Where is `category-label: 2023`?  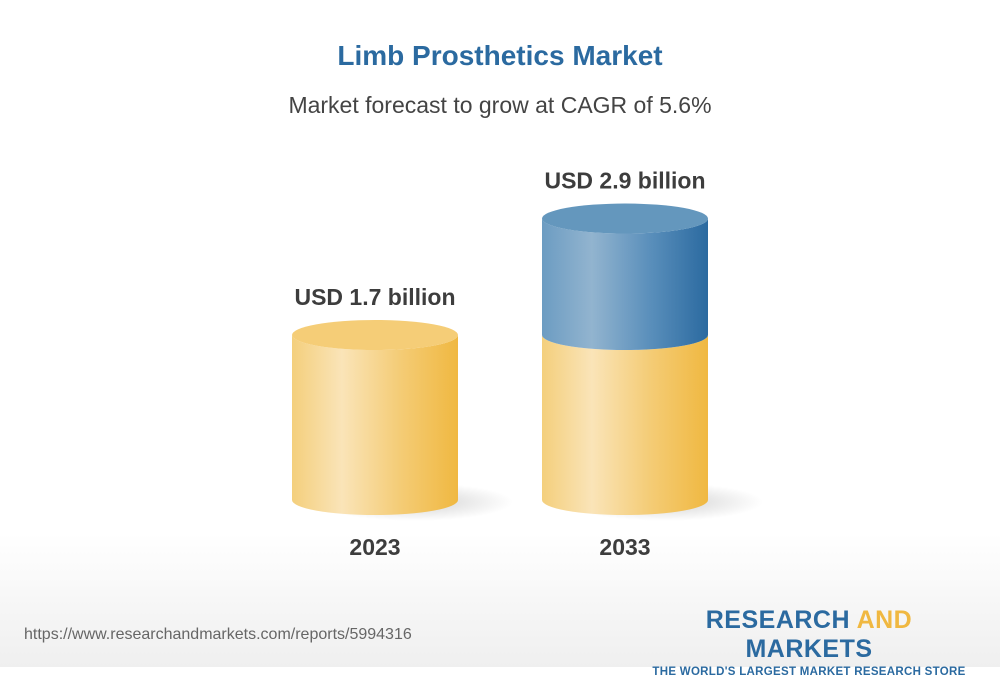
category-label: 2023 is located at coordinates (374, 547).